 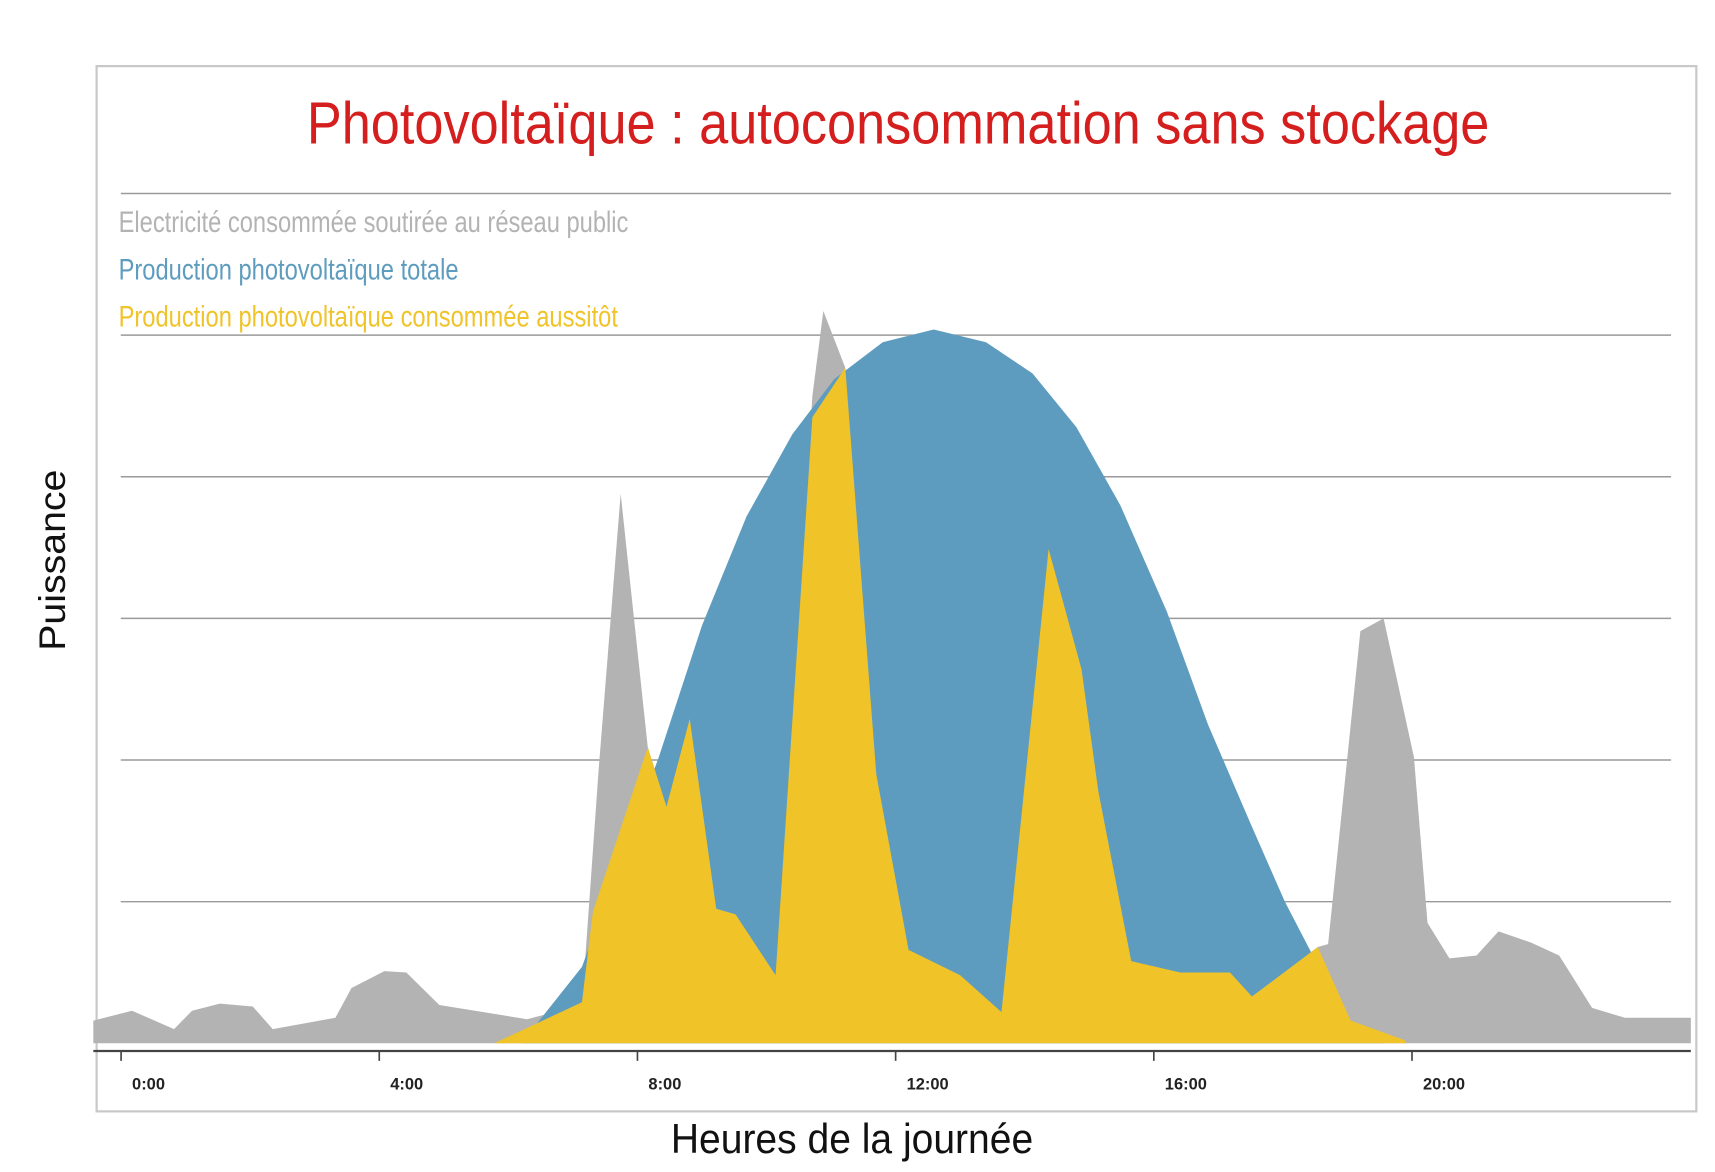 What do you see at coordinates (852, 1138) in the screenshot?
I see `x-axis-label: Heures de la journée` at bounding box center [852, 1138].